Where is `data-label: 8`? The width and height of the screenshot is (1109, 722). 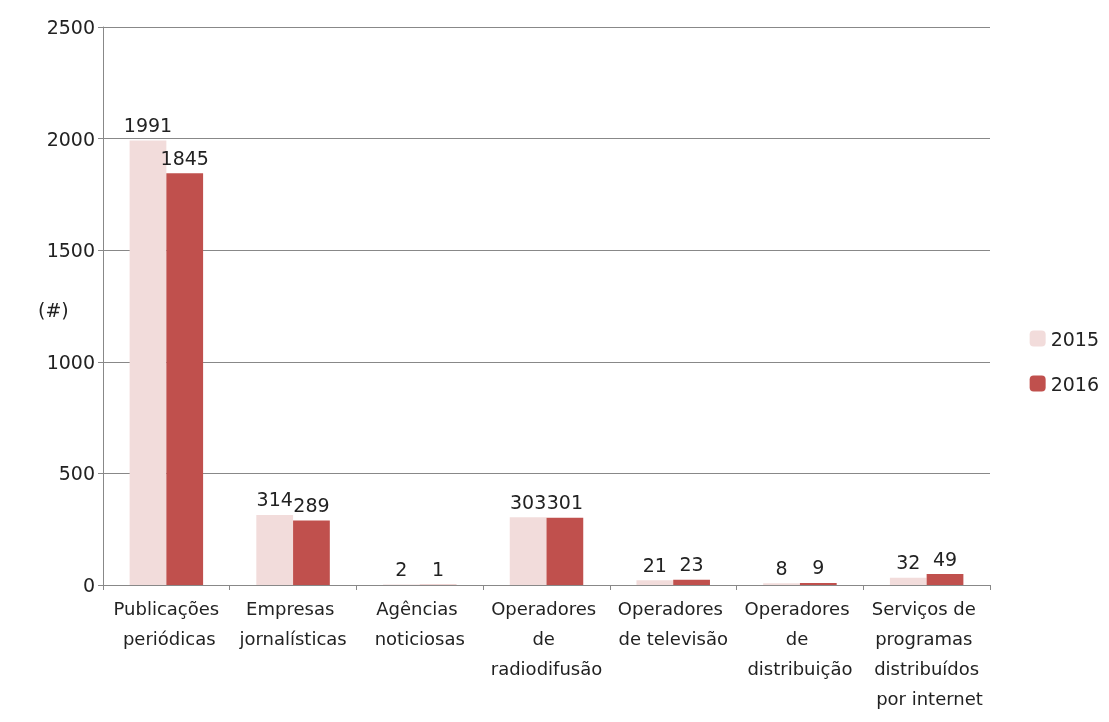 data-label: 8 is located at coordinates (781, 567).